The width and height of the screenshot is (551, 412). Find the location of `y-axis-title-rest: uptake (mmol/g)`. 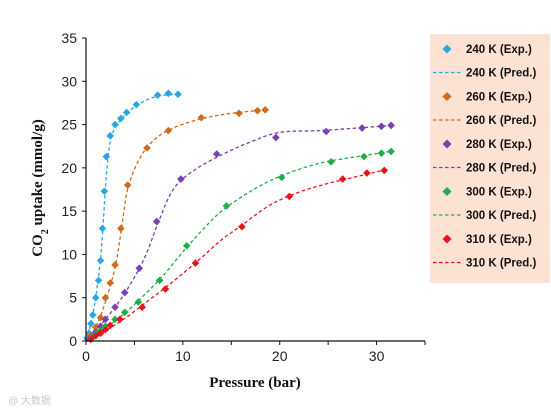

y-axis-title-rest: uptake (mmol/g) is located at coordinates (38, 174).